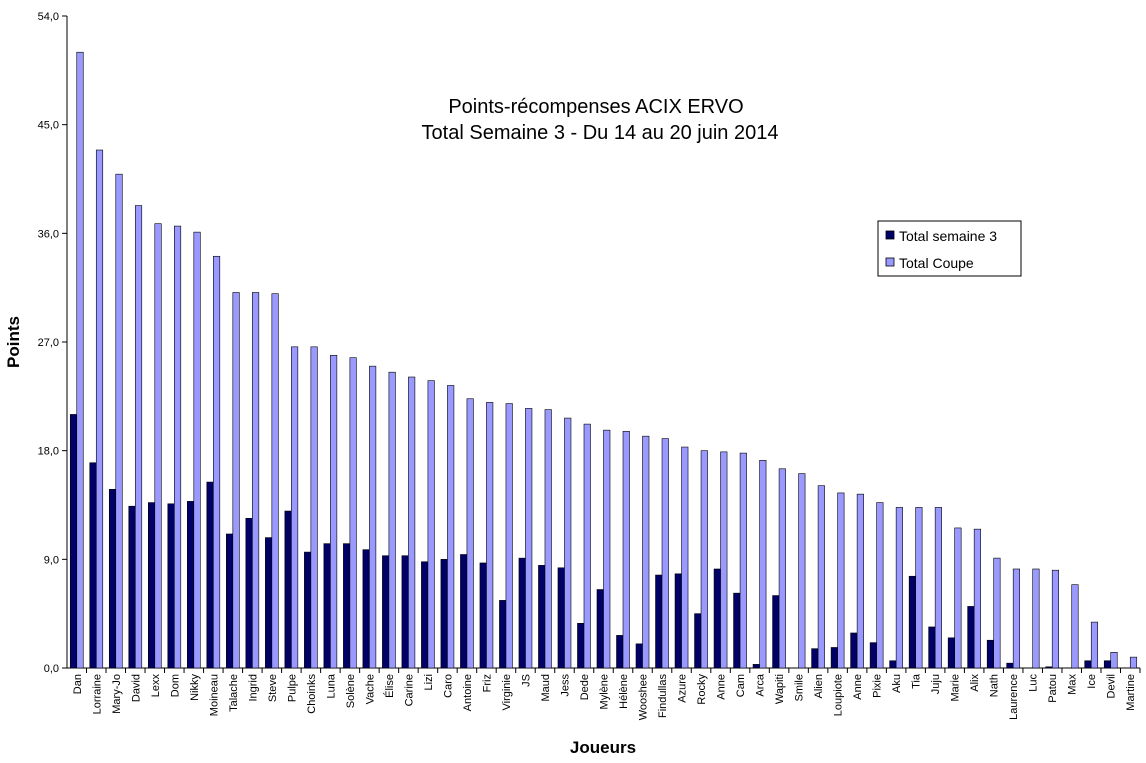  I want to click on x-tick-label: Lizi, so click(429, 682).